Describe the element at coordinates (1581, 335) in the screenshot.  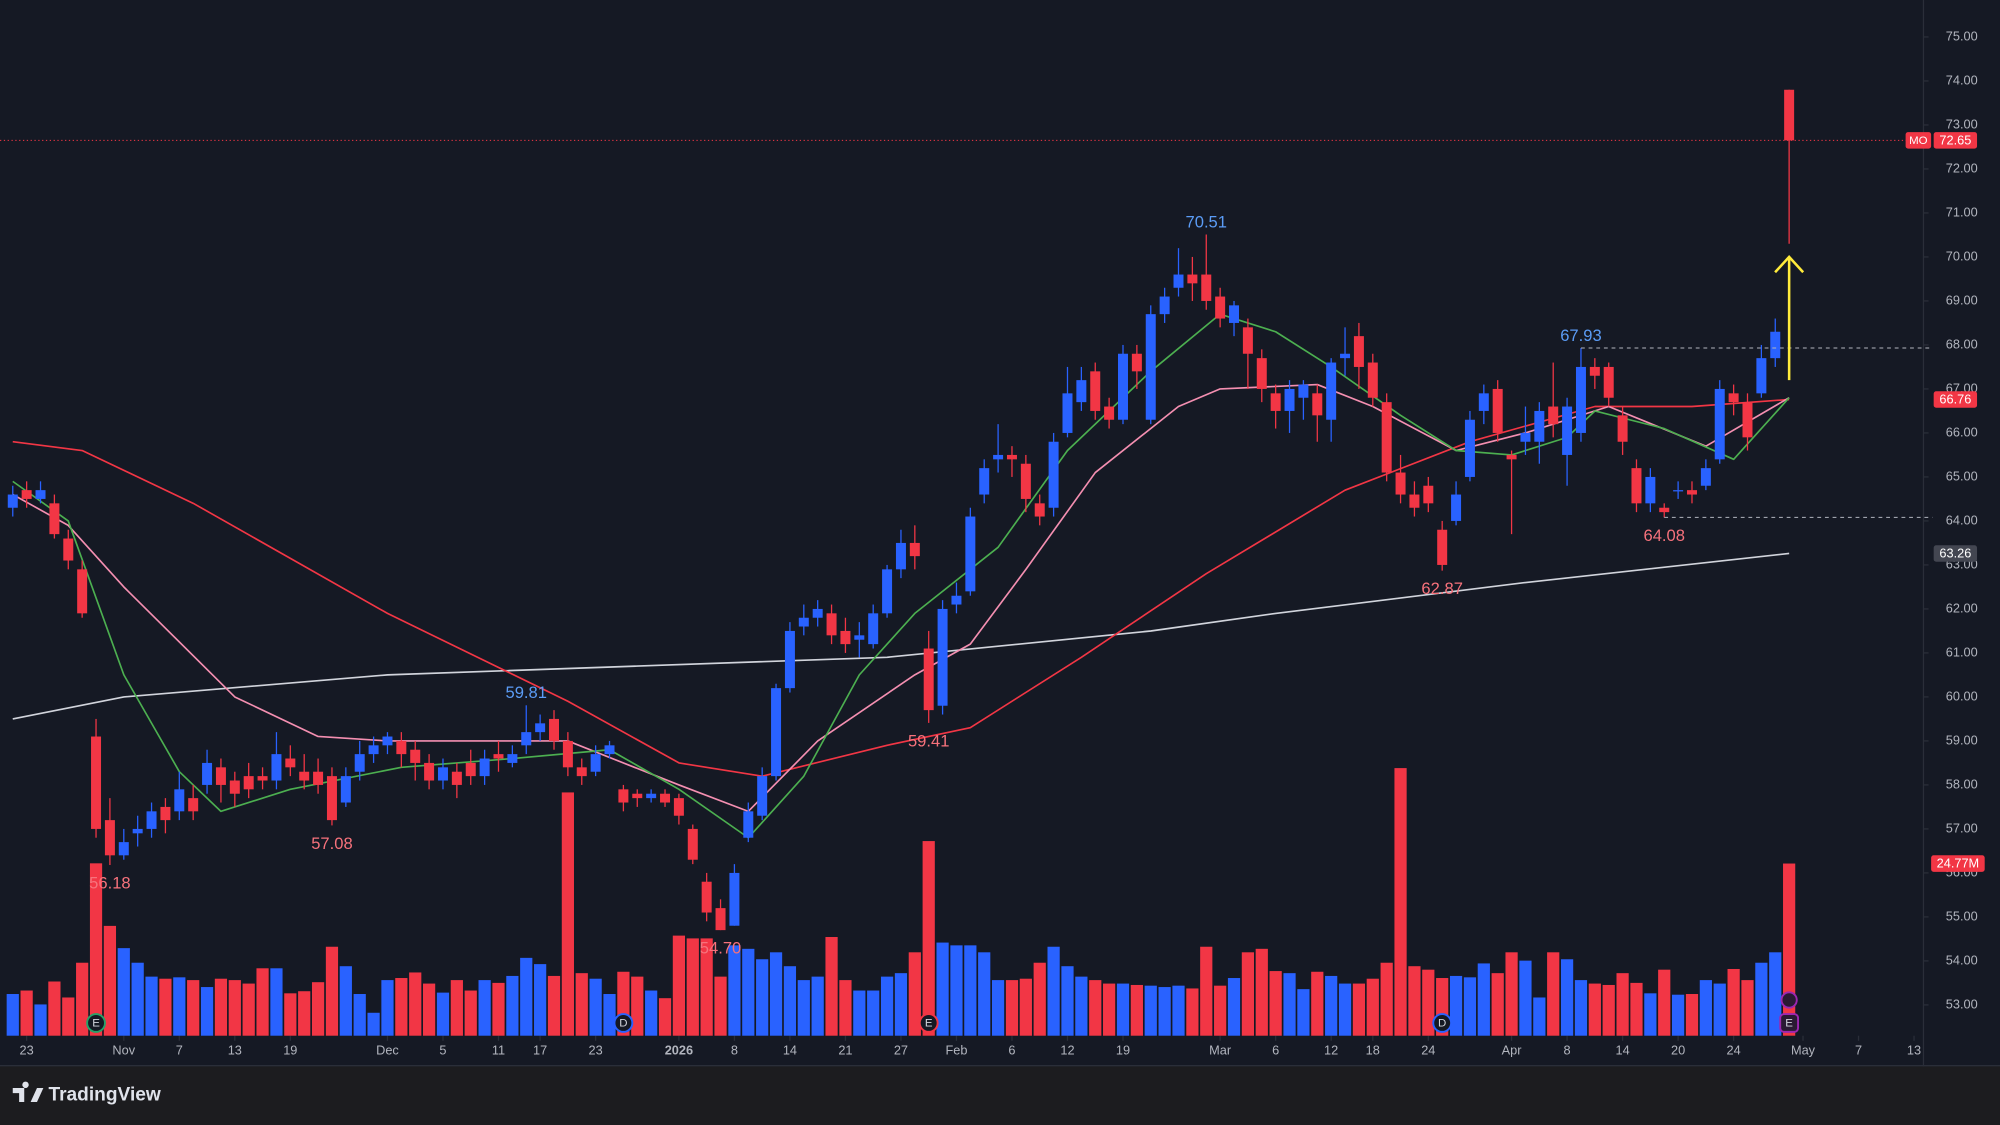
I see `annotation-label: 67.93` at that location.